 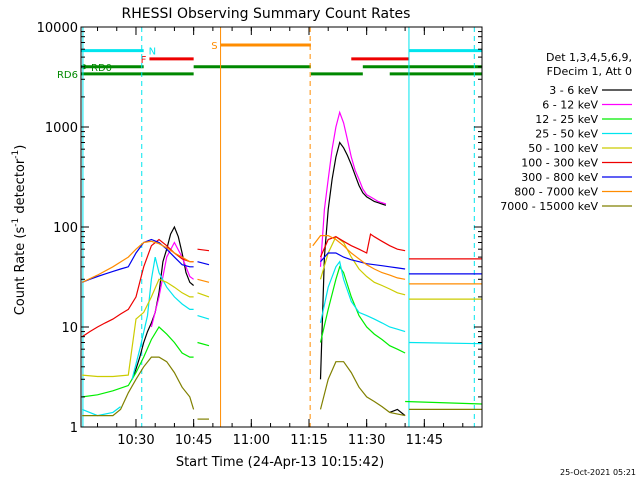 I want to click on legend-label-800-7000-kev: 800 - 7000 keV, so click(x=556, y=192).